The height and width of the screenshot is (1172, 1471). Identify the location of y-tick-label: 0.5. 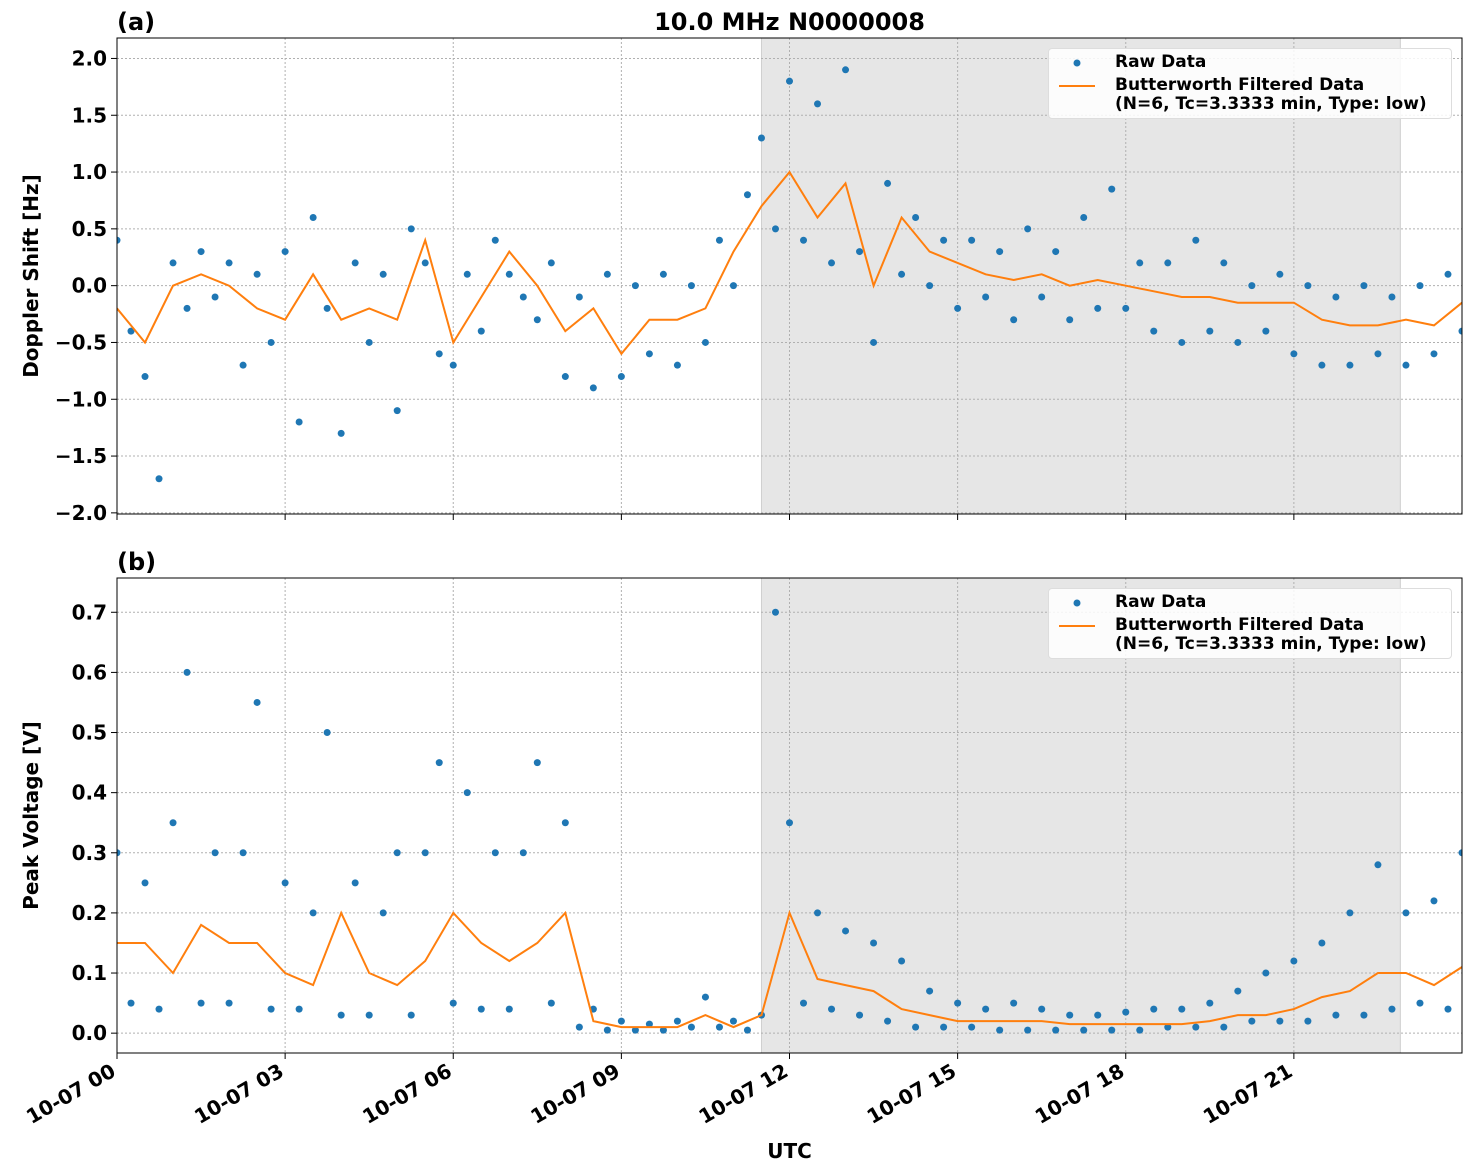
(89, 733).